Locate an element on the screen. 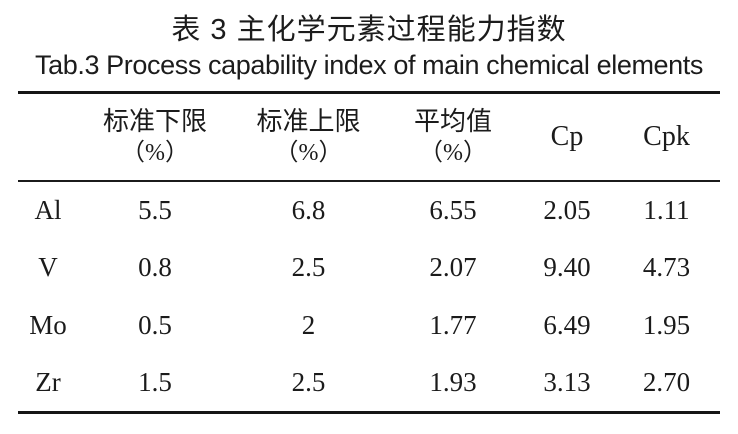 Image resolution: width=738 pixels, height=434 pixels. element-cell: Zr is located at coordinates (48, 384).